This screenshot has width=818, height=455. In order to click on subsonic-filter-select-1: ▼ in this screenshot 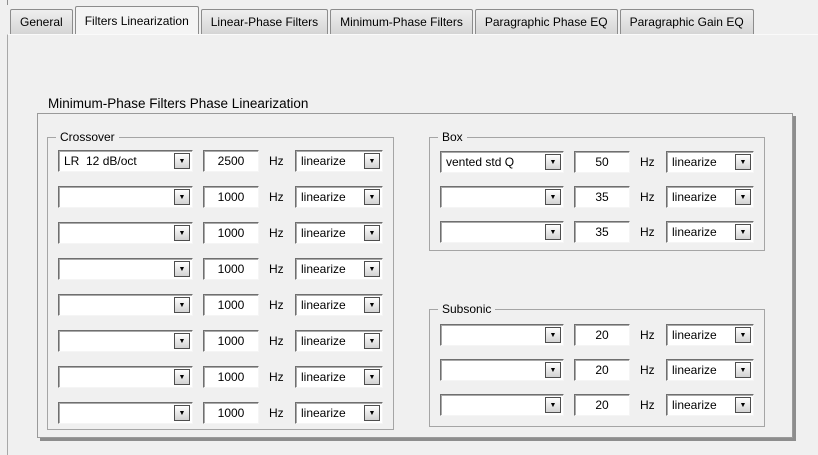, I will do `click(502, 335)`.